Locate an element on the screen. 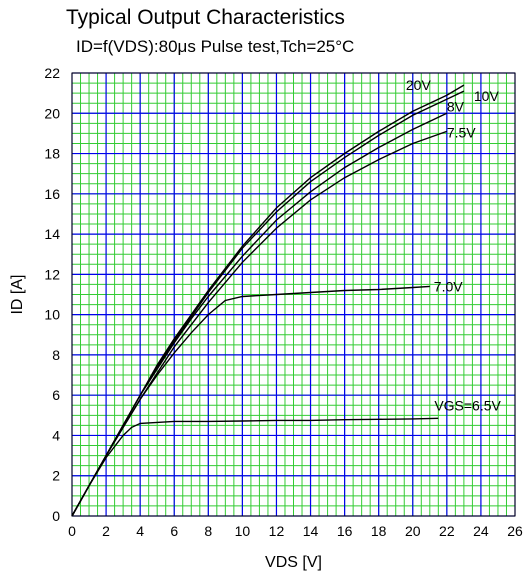 This screenshot has width=523, height=577. x-tick-label: 16 is located at coordinates (345, 531).